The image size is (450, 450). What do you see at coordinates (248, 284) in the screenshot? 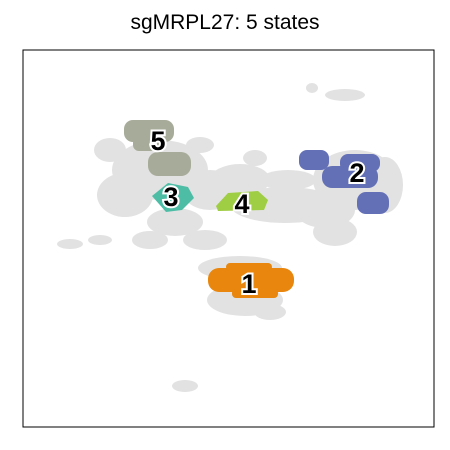
I see `state-label-1: 1` at bounding box center [248, 284].